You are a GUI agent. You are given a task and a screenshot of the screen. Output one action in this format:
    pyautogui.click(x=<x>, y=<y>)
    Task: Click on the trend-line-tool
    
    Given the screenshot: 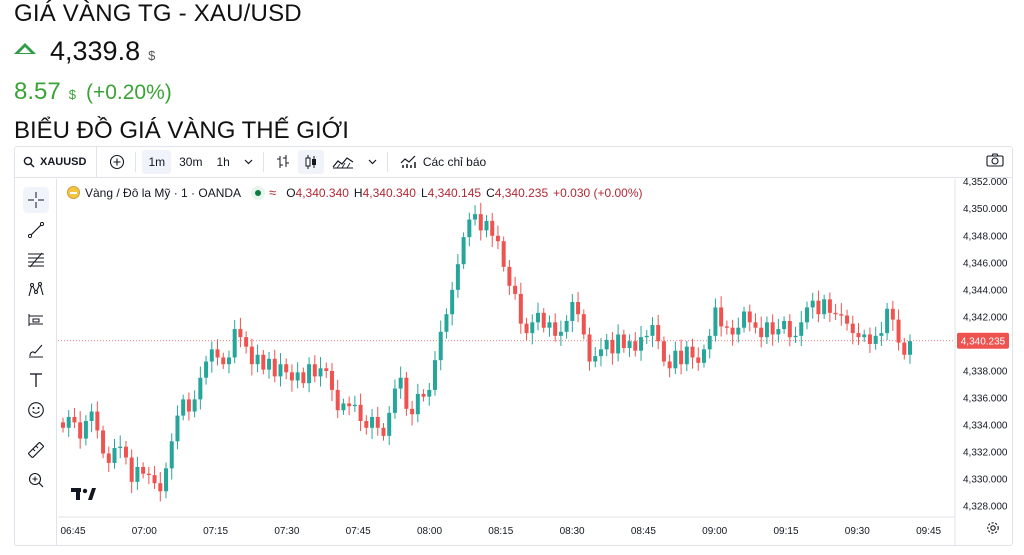 What is the action you would take?
    pyautogui.click(x=36, y=230)
    